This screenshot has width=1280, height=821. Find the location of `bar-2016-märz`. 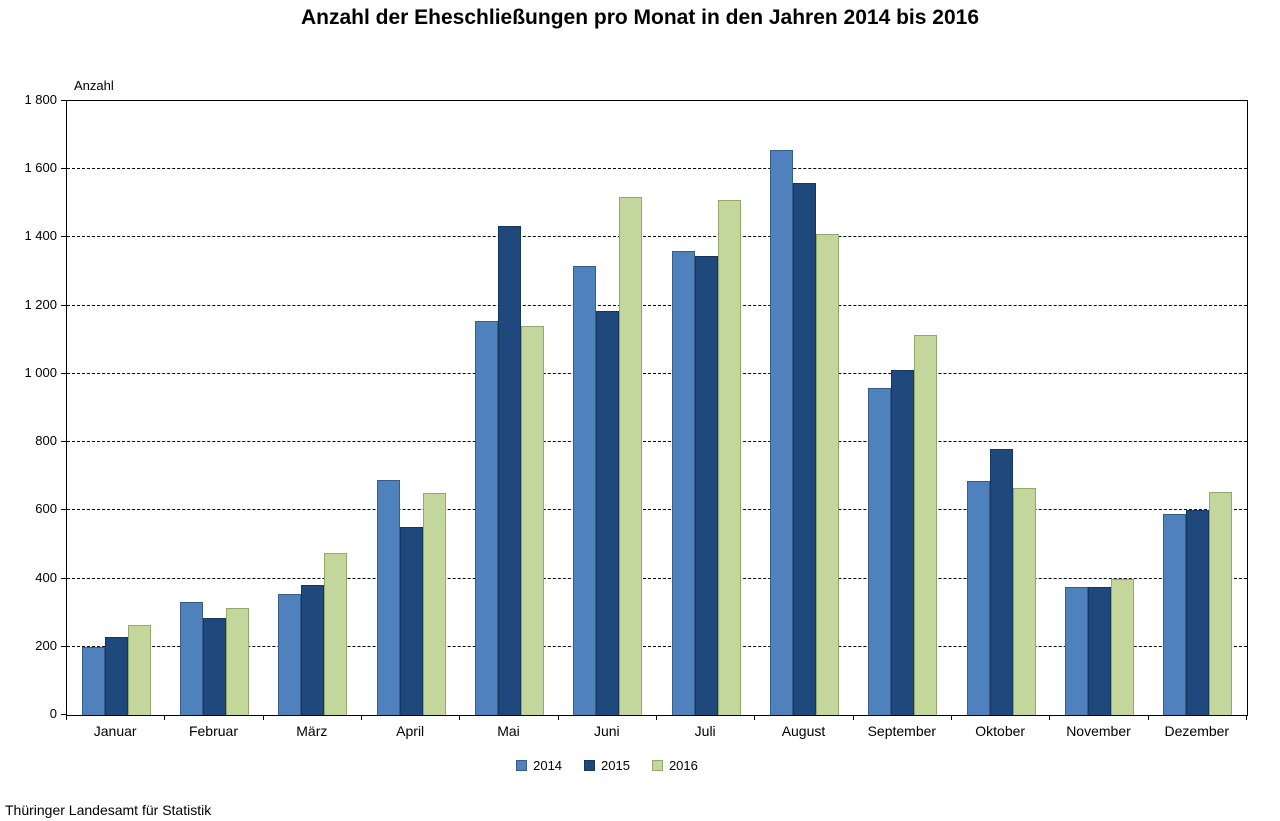

bar-2016-märz is located at coordinates (336, 633).